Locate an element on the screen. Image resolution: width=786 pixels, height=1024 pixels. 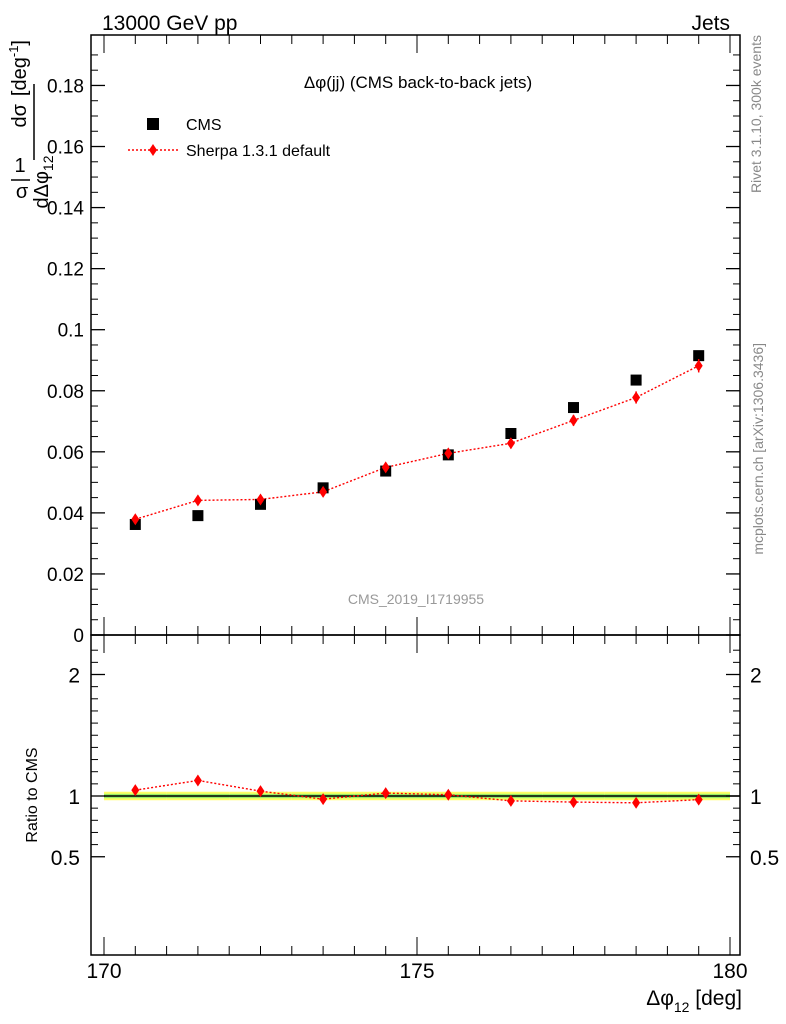
ratio-y-tick-label: 0.5 is located at coordinates (65, 858).